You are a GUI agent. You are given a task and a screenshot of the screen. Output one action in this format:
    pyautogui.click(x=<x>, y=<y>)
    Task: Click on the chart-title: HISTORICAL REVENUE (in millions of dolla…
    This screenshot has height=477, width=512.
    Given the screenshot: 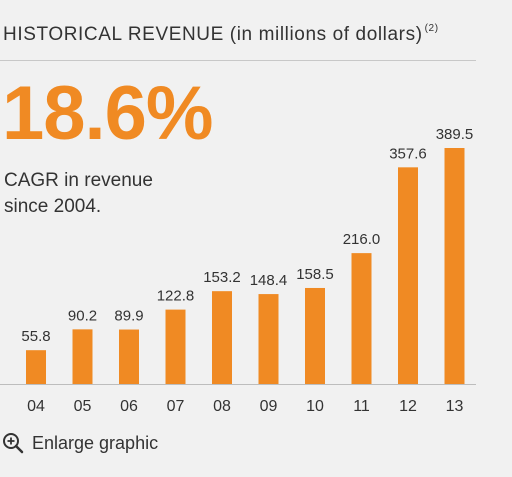 What is the action you would take?
    pyautogui.click(x=221, y=34)
    